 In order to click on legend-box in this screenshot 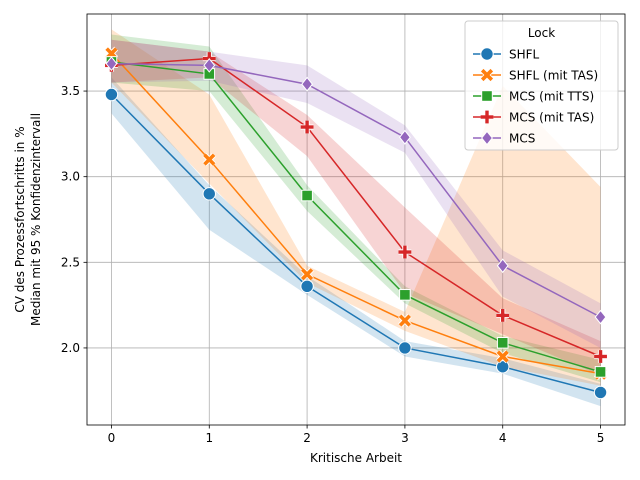, I will do `click(541, 85)`.